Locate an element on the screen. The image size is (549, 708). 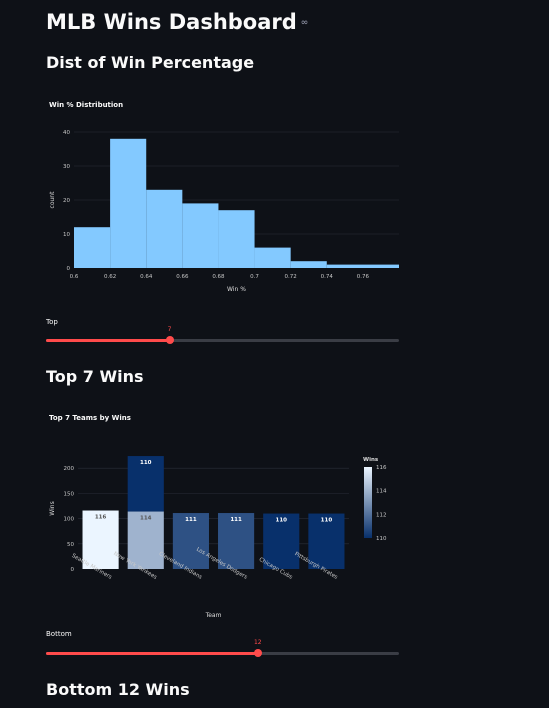
bar-chart-title: Top 7 Teams by Wins is located at coordinates (90, 418).